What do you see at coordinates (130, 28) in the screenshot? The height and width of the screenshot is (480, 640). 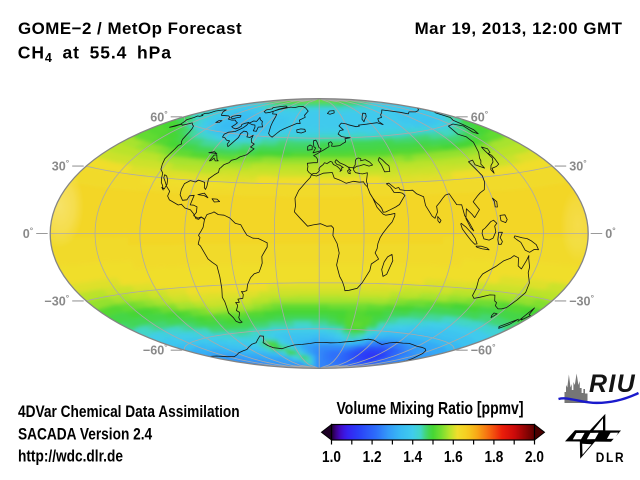 I see `svg-text: GOME−2 / MetOp Forecast` at bounding box center [130, 28].